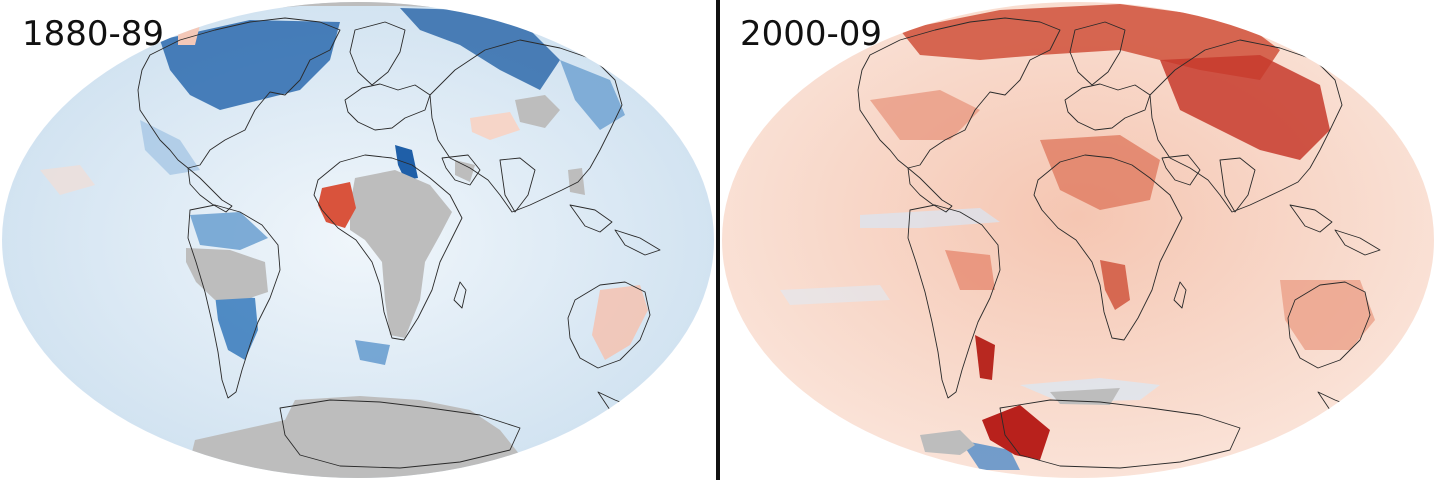  What do you see at coordinates (811, 34) in the screenshot?
I see `decade-label: 2000-09` at bounding box center [811, 34].